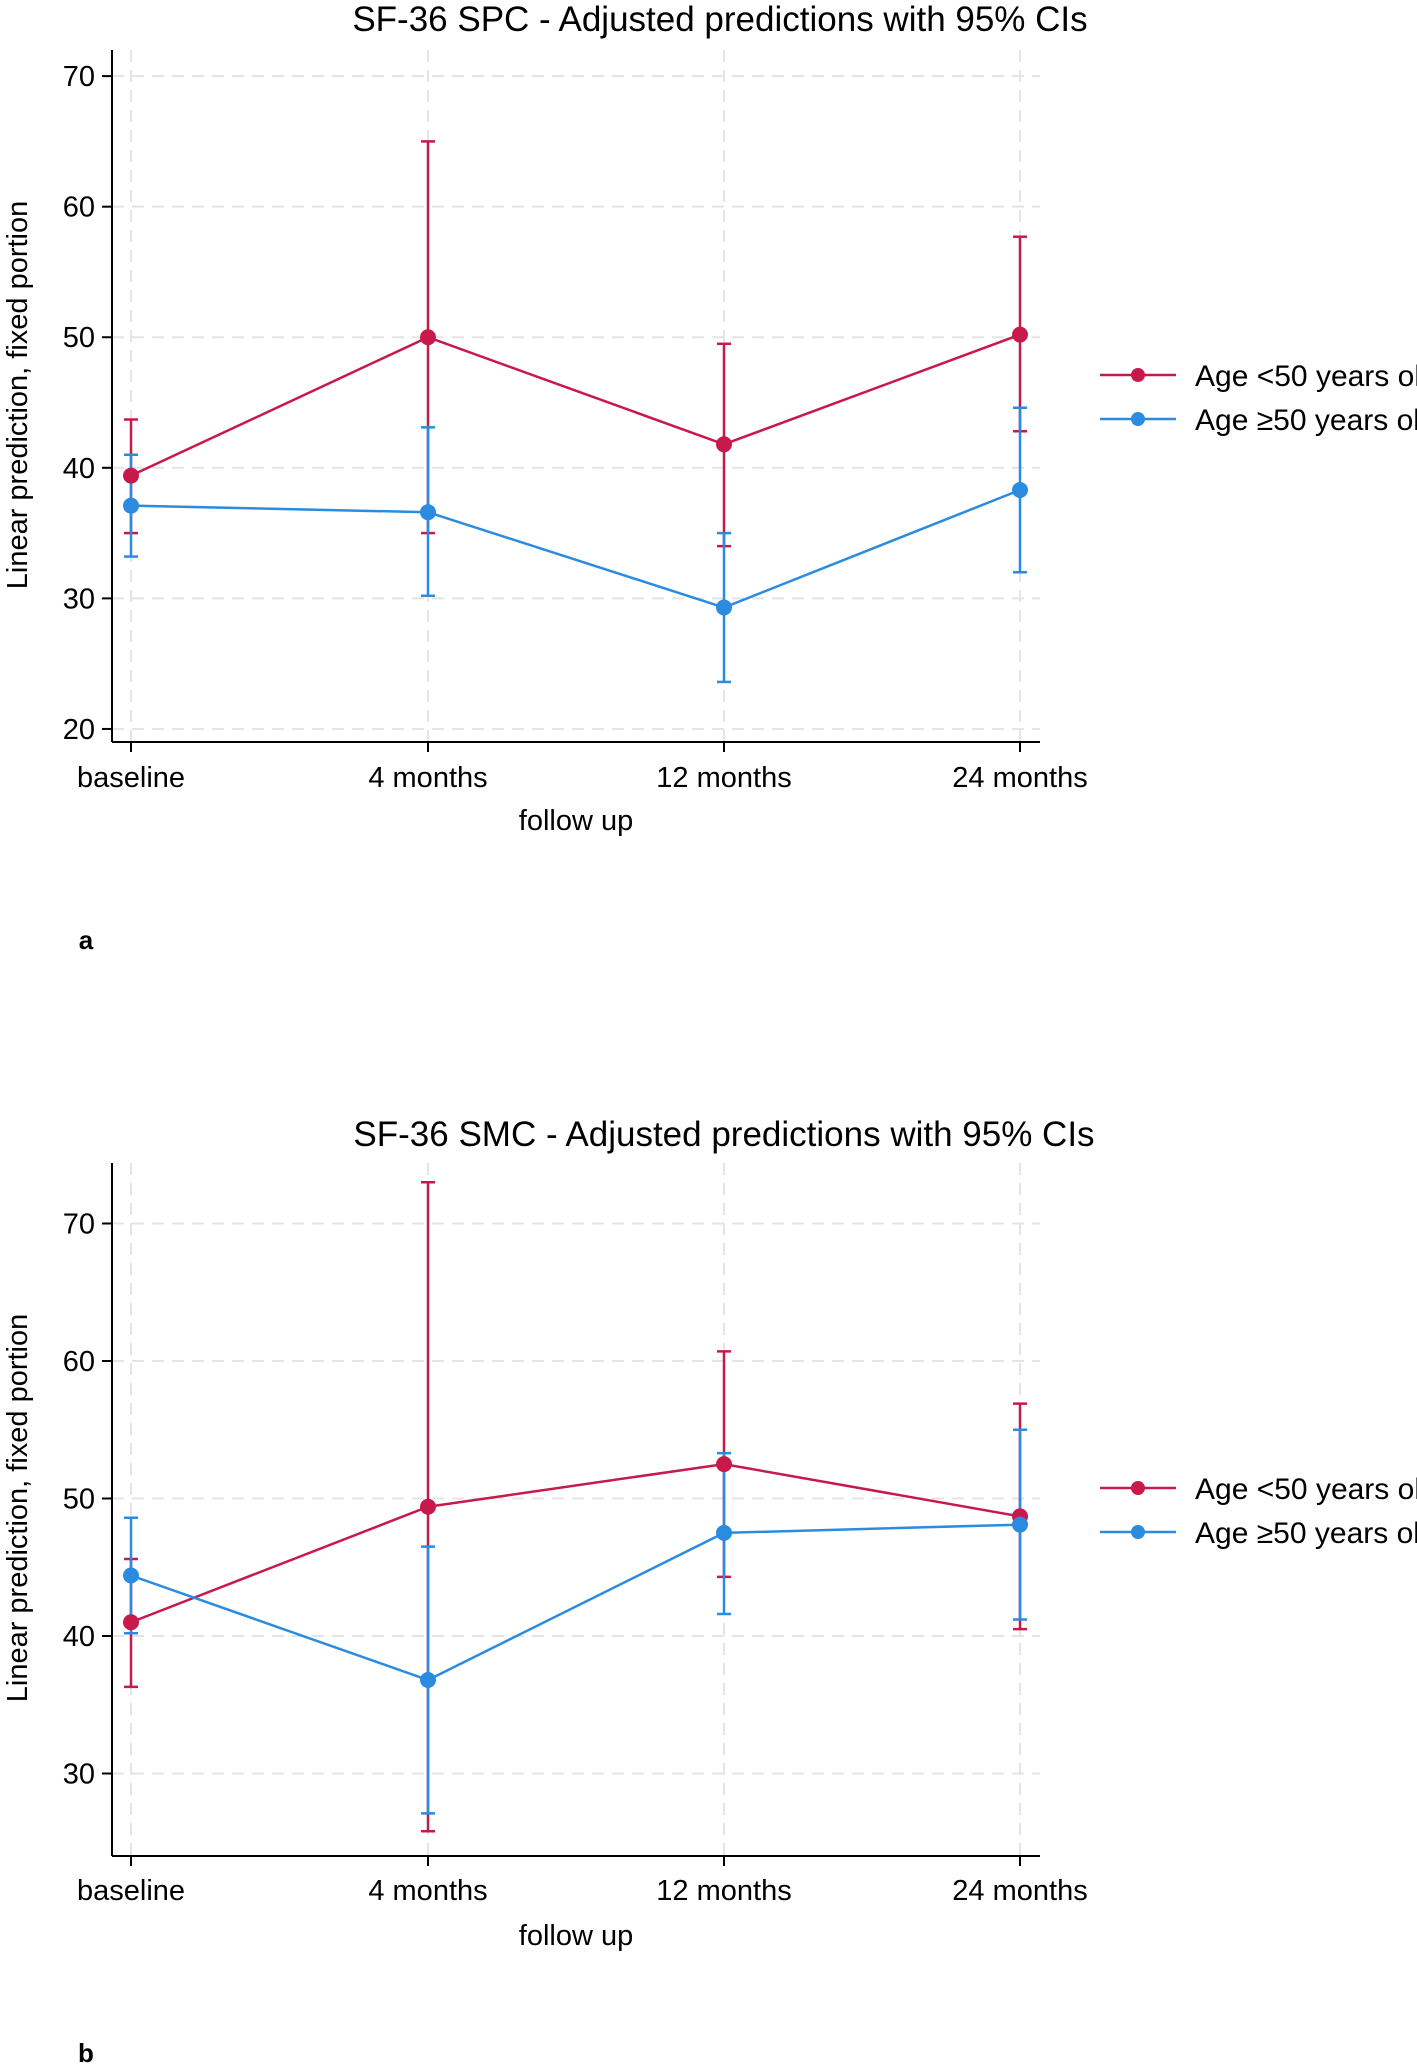 This screenshot has width=1417, height=2066. I want to click on chart-a-xtick-label: baseline, so click(131, 778).